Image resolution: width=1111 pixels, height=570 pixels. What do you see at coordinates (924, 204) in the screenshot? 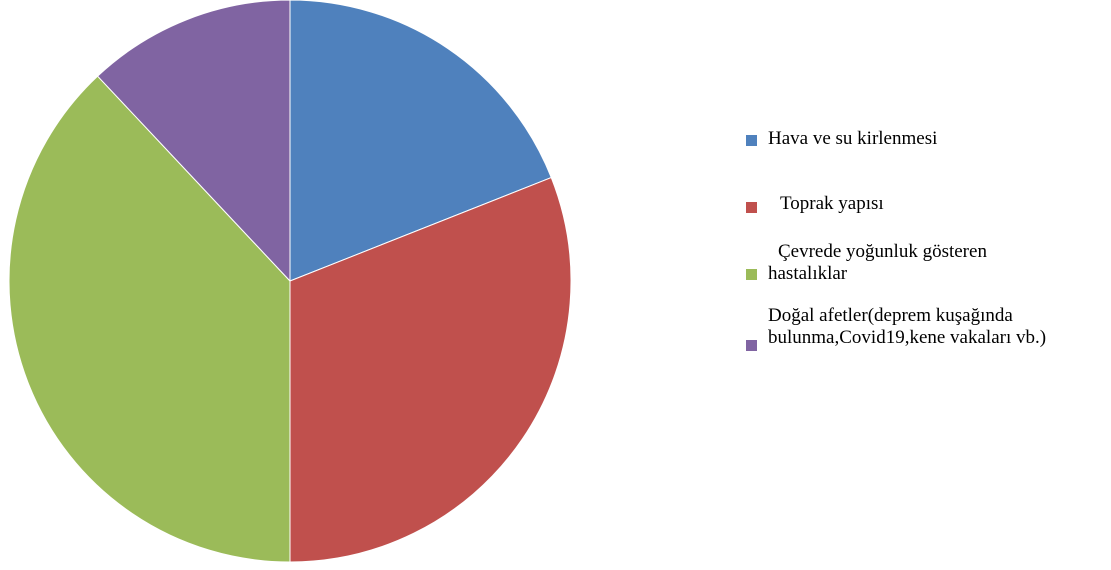
I see `legend-item-soil-structure: Toprak yapısı` at bounding box center [924, 204].